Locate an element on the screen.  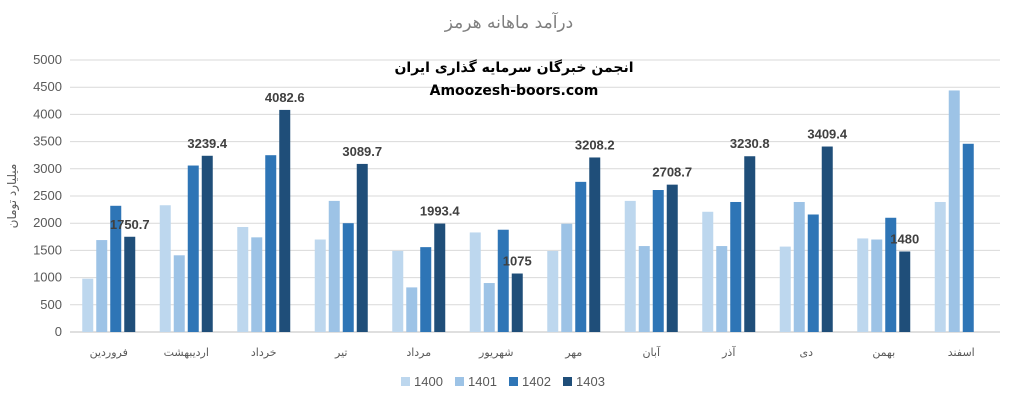
category-label: آذر is located at coordinates (728, 352).